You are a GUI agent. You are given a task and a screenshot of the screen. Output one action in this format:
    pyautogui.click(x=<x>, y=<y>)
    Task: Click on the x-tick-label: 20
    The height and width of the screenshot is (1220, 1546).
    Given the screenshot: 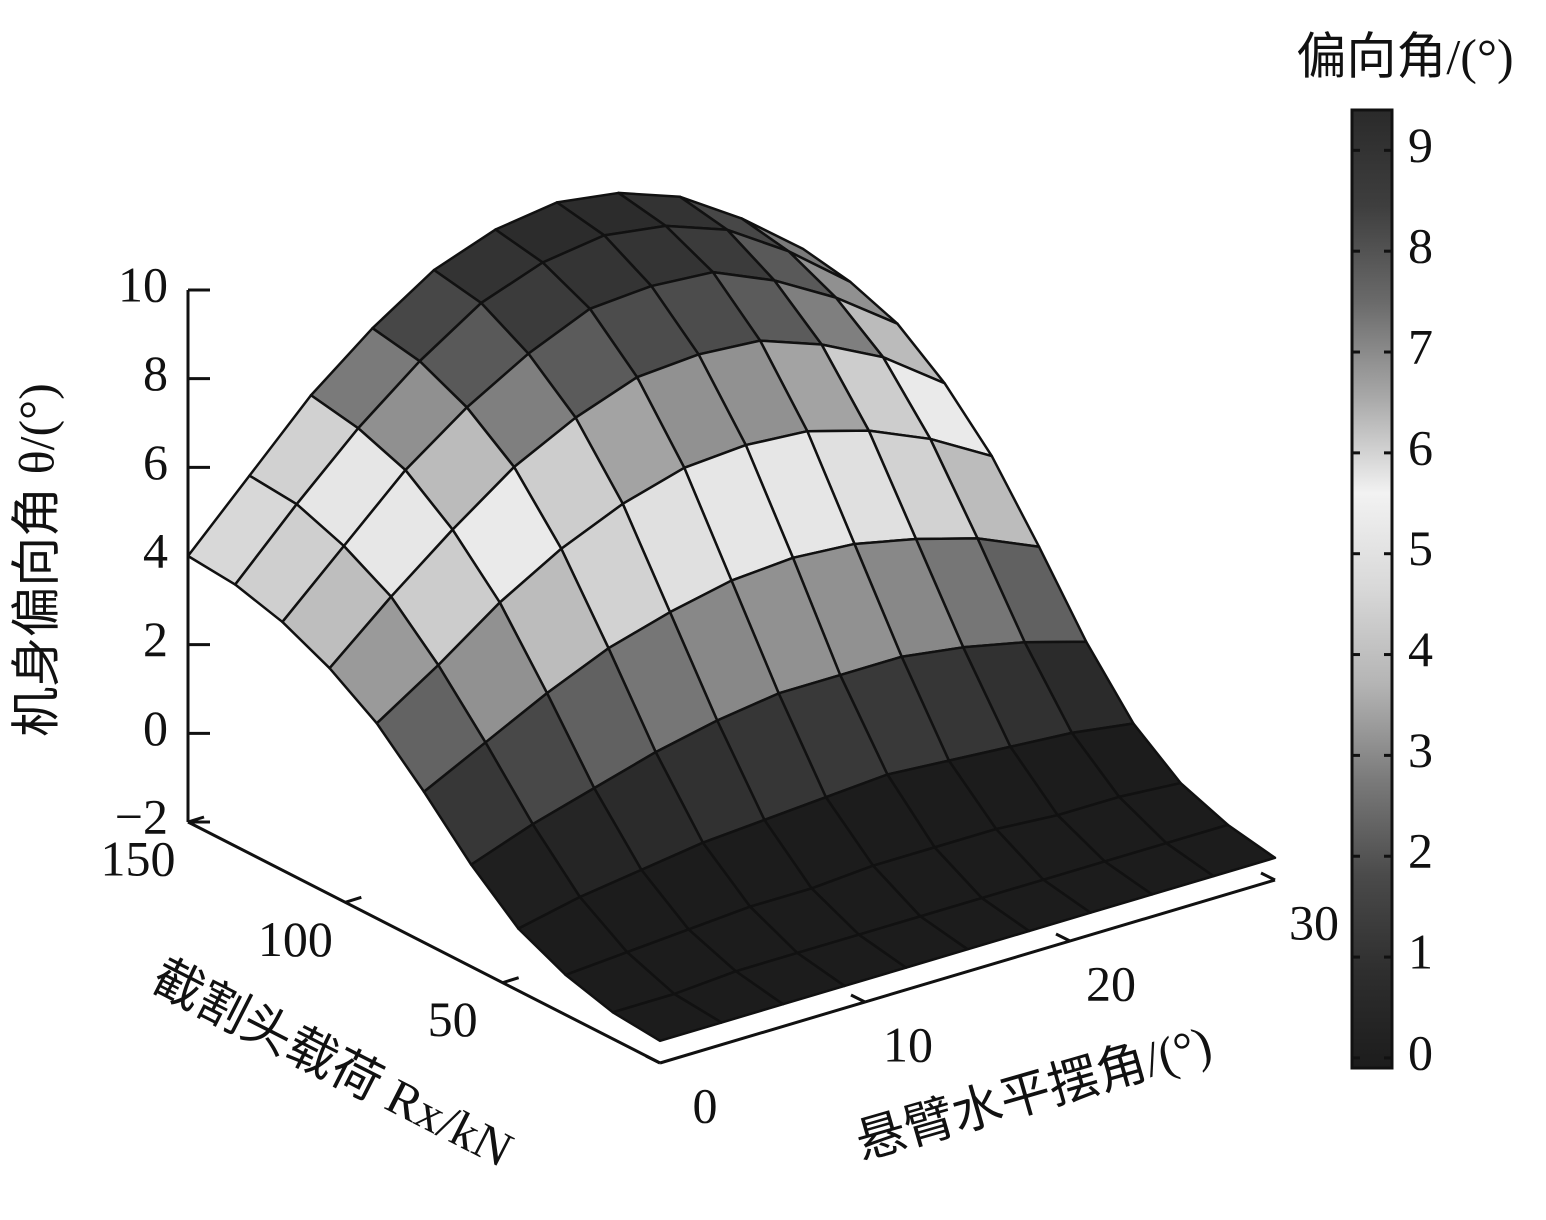 What is the action you would take?
    pyautogui.click(x=1111, y=983)
    